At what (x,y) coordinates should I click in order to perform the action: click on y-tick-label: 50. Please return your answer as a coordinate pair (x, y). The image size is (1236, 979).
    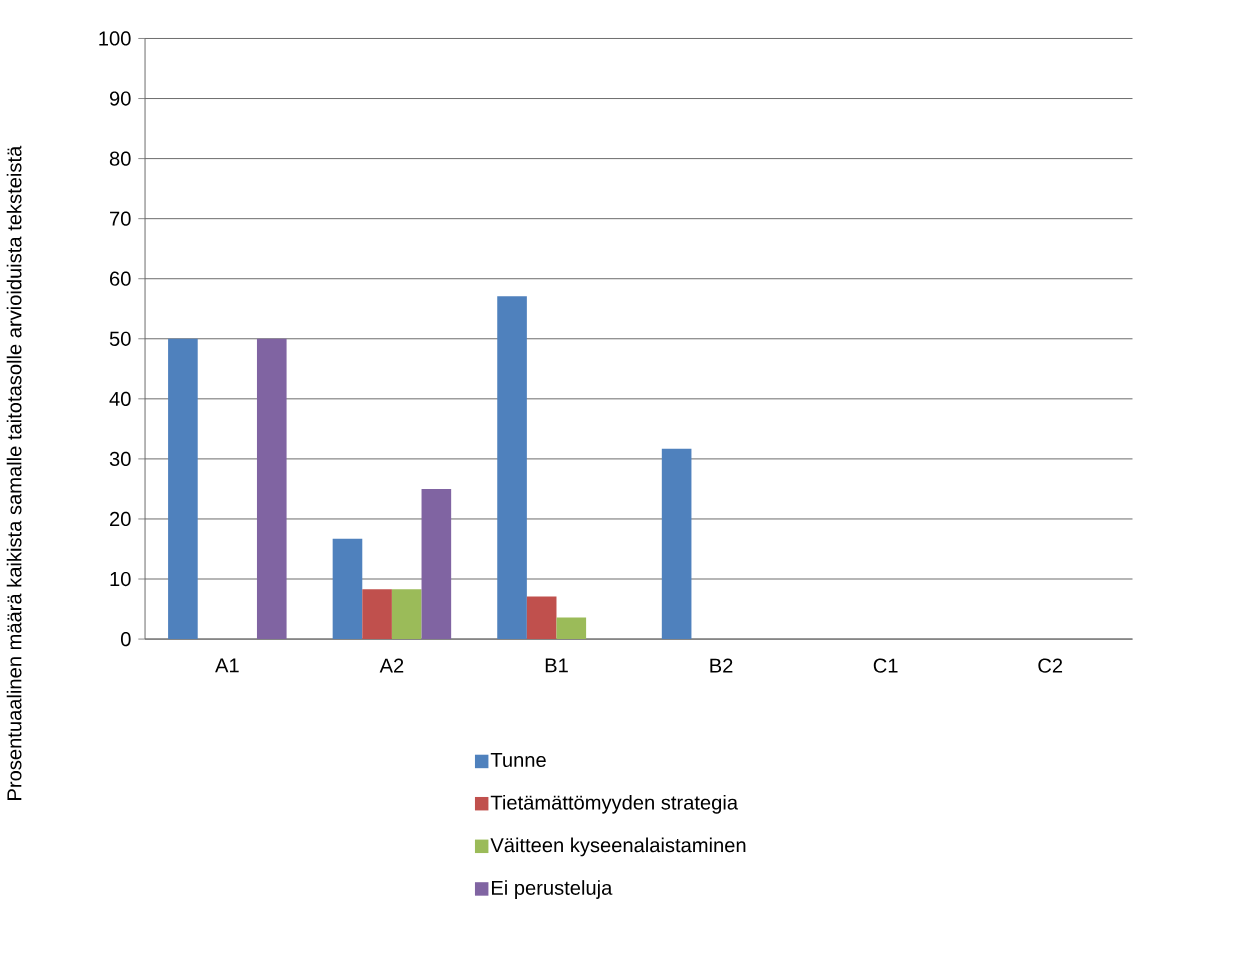
    Looking at the image, I should click on (120, 338).